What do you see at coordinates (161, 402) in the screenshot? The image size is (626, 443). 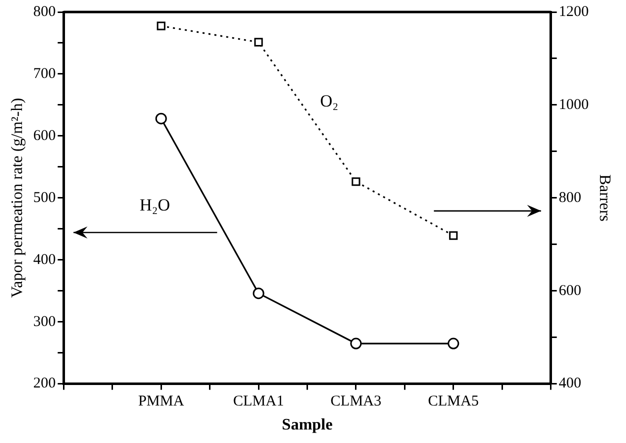 I see `x-tick-label: PMMA` at bounding box center [161, 402].